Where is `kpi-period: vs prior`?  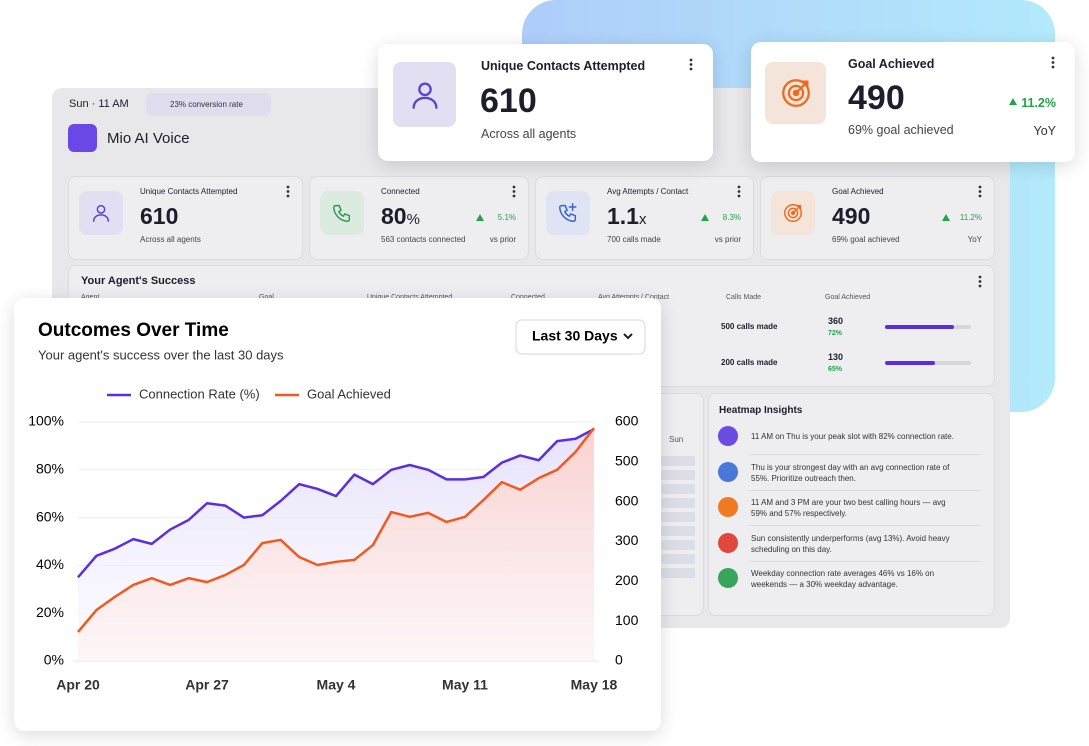
kpi-period: vs prior is located at coordinates (727, 239).